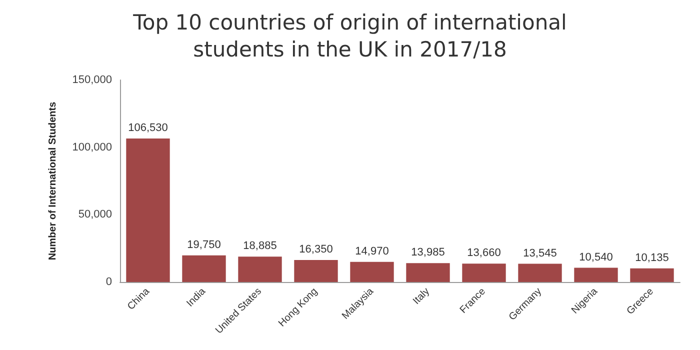 This screenshot has height=350, width=700. I want to click on data-label: 18,885, so click(260, 246).